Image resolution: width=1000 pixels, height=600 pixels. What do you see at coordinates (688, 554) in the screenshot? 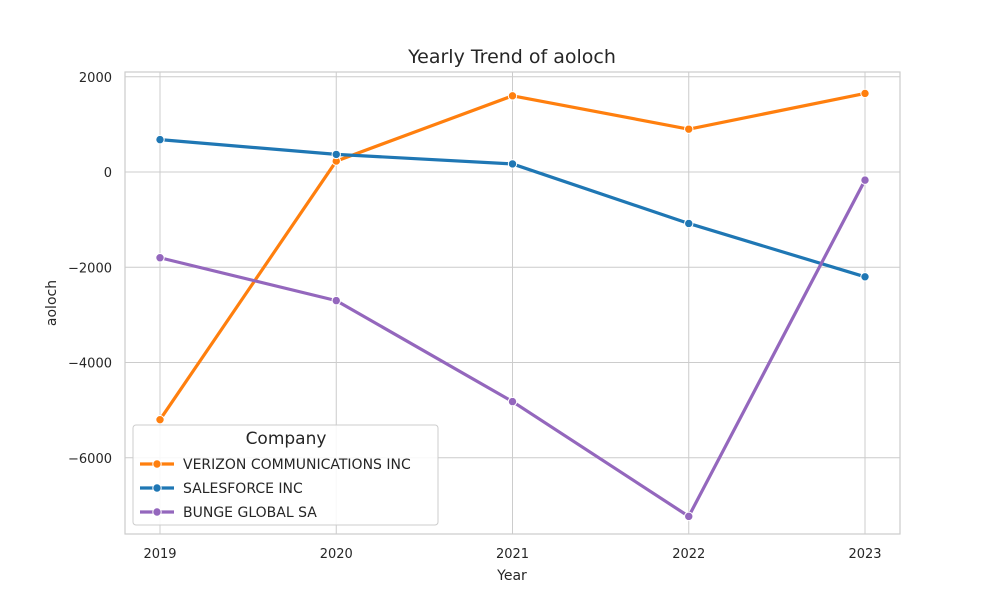
I see `x-tick-label: 2022` at bounding box center [688, 554].